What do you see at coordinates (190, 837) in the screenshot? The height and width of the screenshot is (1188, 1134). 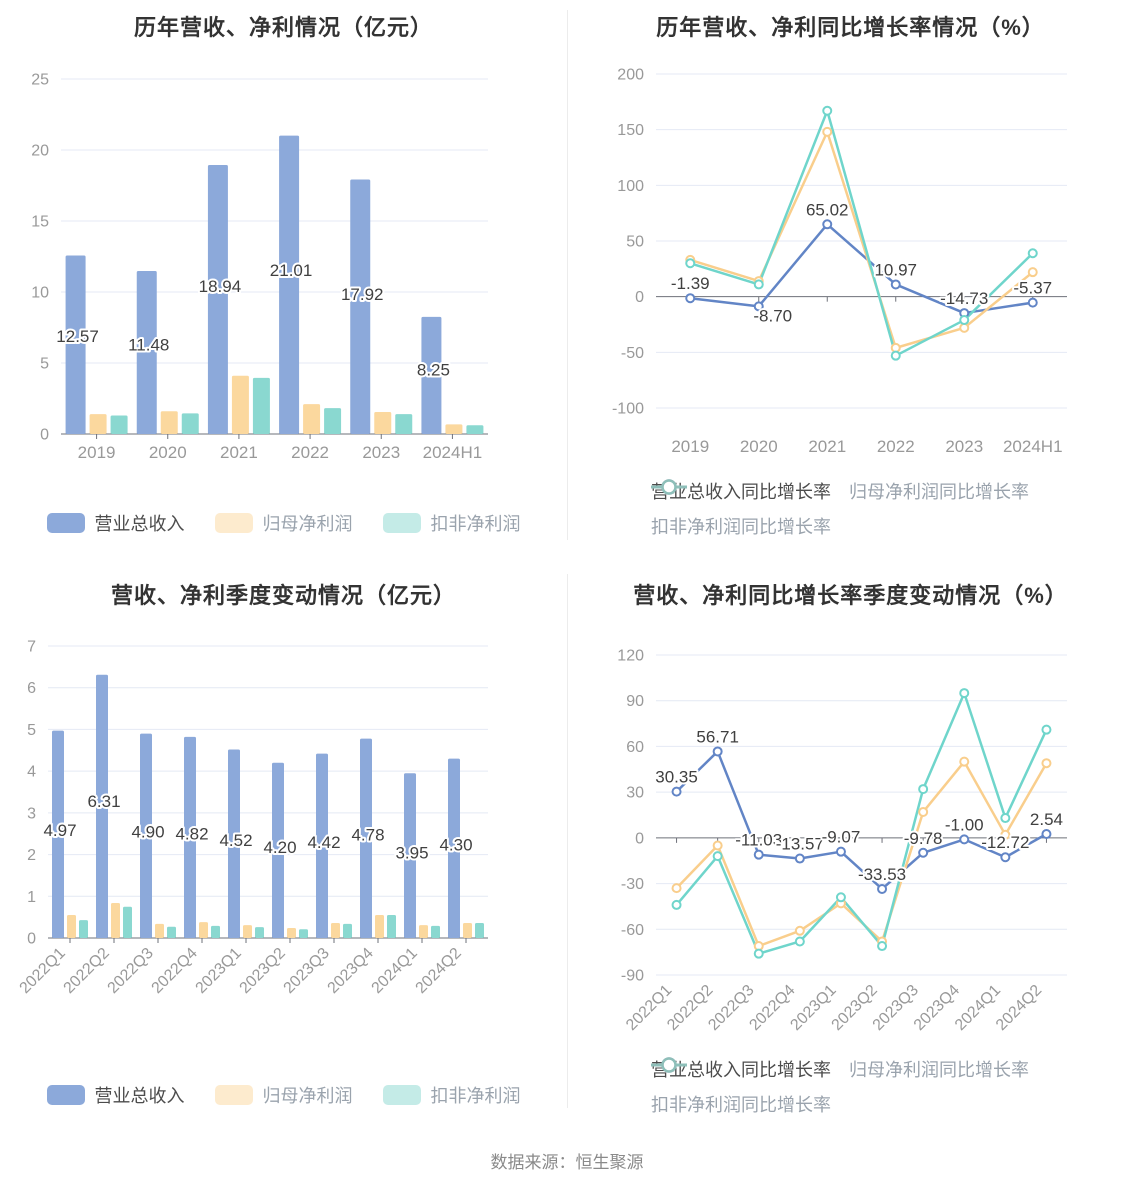 I see `bar-revenue-2022Q4` at bounding box center [190, 837].